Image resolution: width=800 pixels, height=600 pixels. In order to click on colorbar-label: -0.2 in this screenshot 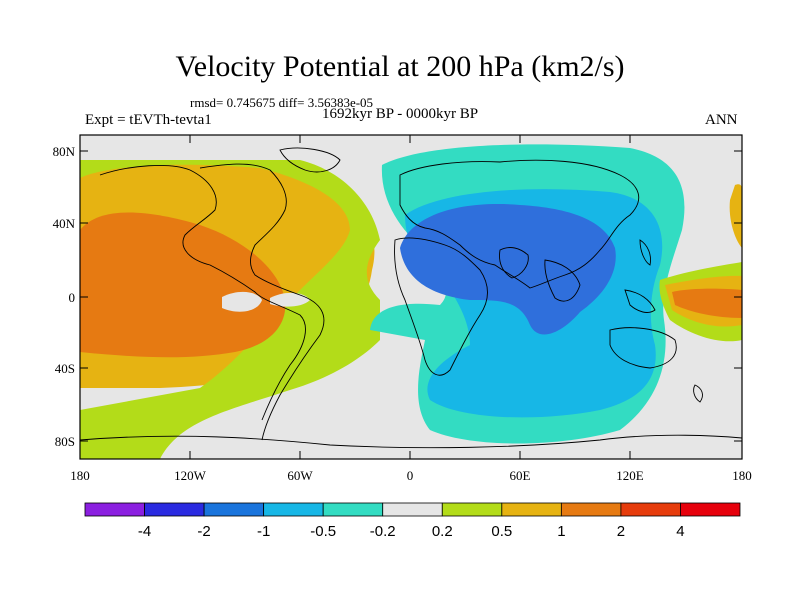, I will do `click(383, 531)`.